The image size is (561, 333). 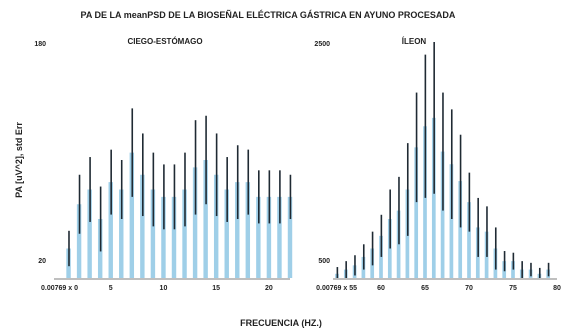 What do you see at coordinates (164, 288) in the screenshot?
I see `x-tick-label: 10` at bounding box center [164, 288].